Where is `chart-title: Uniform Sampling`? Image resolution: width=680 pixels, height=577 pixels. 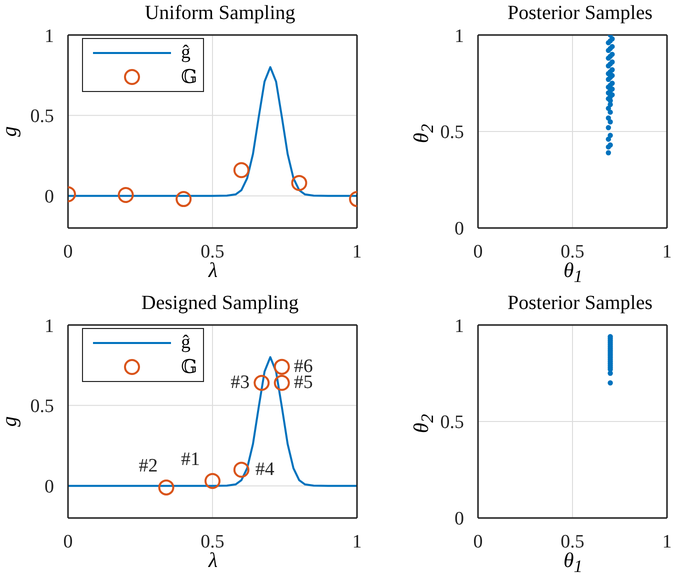 chart-title: Uniform Sampling is located at coordinates (220, 13).